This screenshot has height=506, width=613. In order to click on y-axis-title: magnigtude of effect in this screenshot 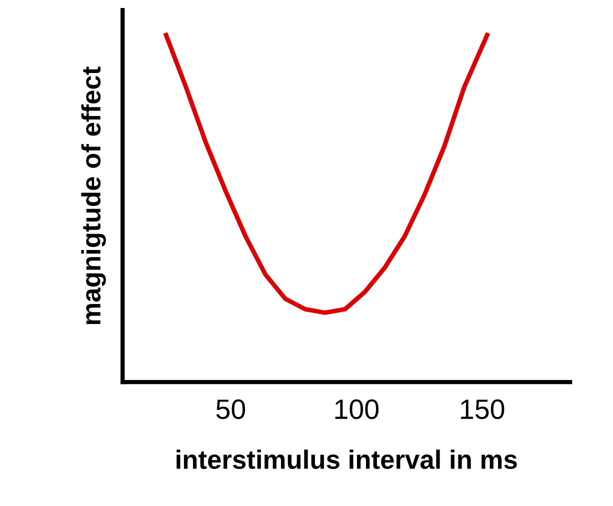, I will do `click(93, 195)`.